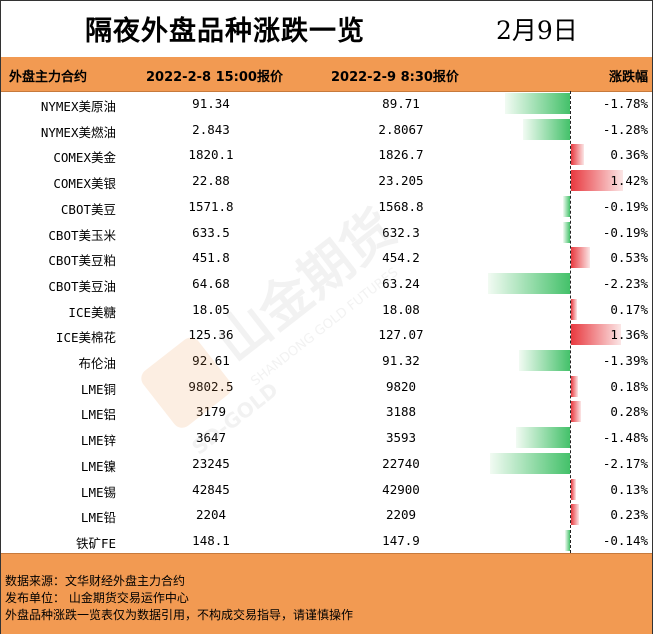  Describe the element at coordinates (629, 412) in the screenshot. I see `change-percent: 0.28%` at that location.